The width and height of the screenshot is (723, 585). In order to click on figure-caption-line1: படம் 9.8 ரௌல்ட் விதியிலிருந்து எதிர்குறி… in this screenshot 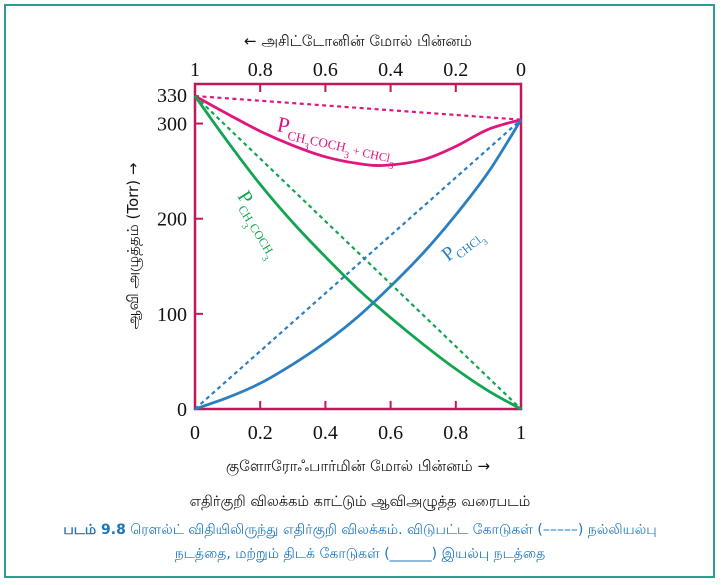, I will do `click(360, 531)`.